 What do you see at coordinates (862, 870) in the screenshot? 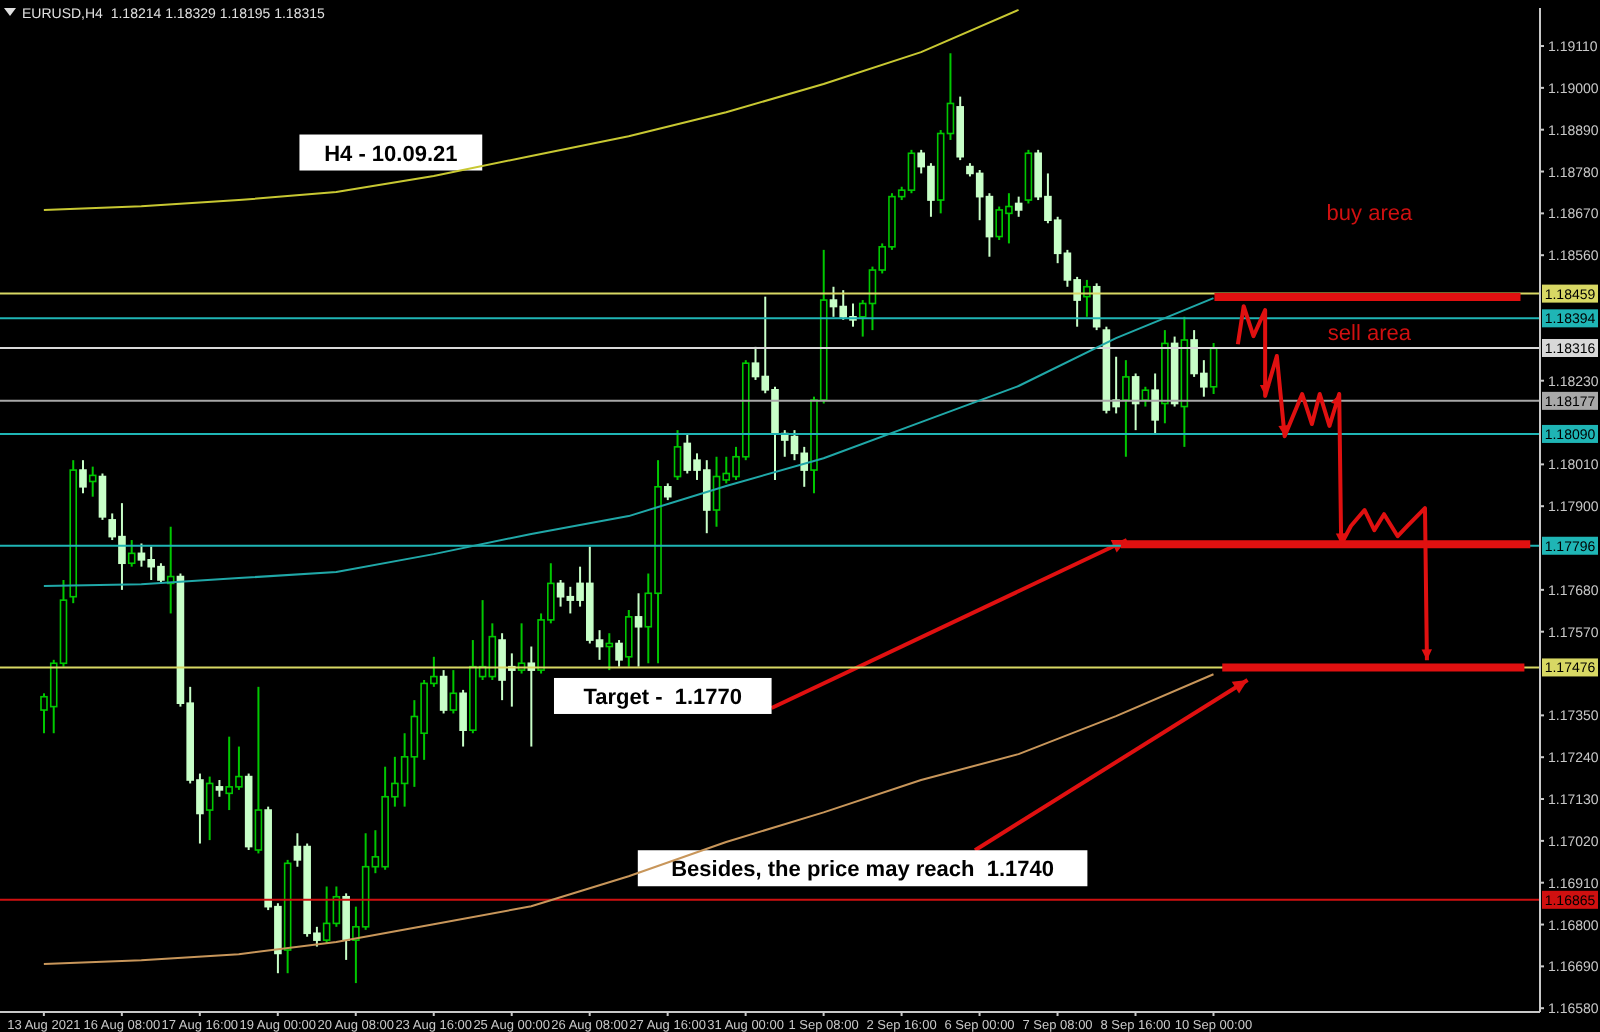
I see `annotation: Besides, the price may reach 1.1740` at bounding box center [862, 870].